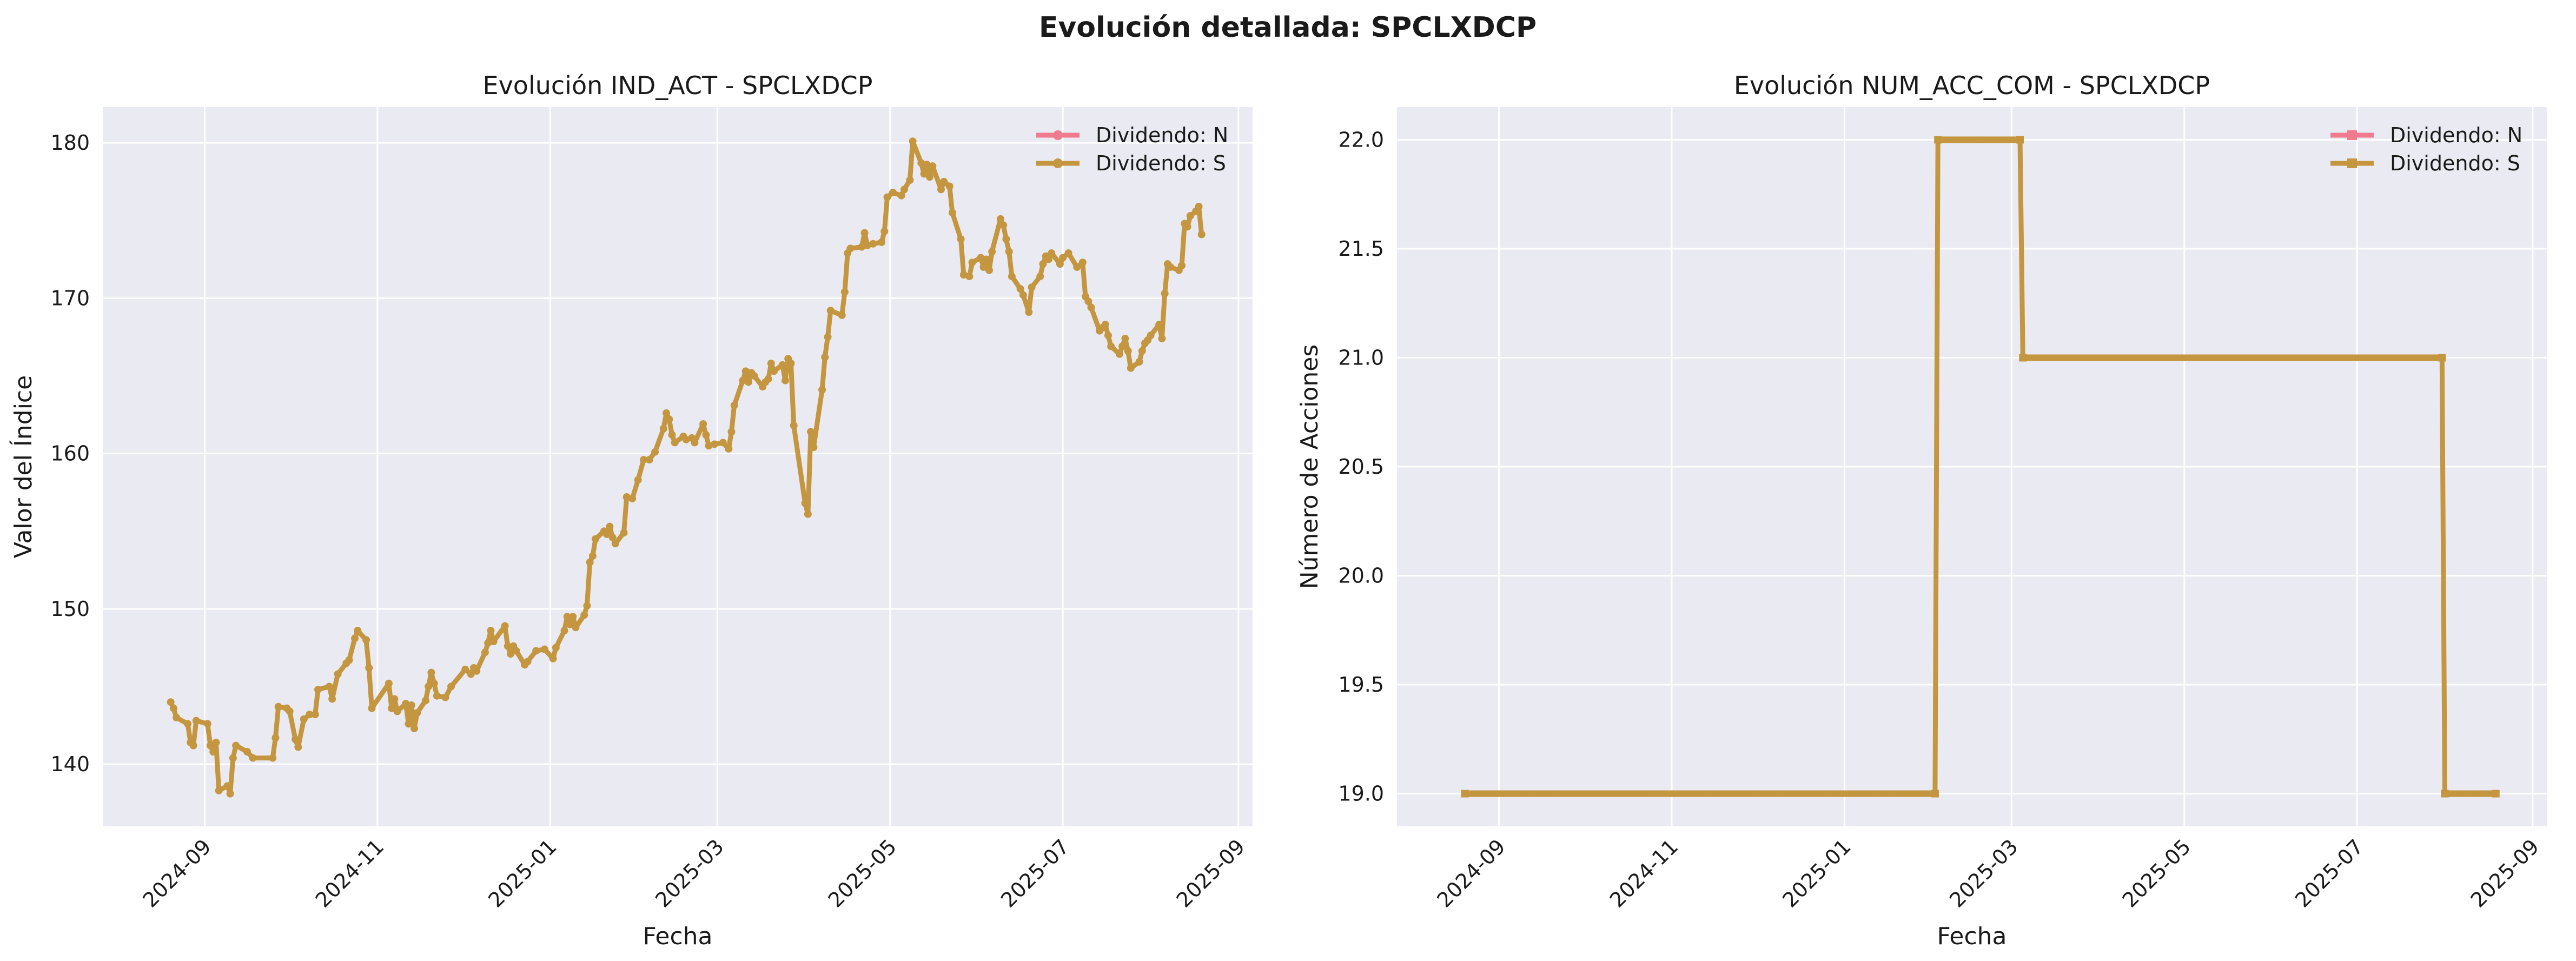 Image resolution: width=2576 pixels, height=961 pixels. Describe the element at coordinates (677, 936) in the screenshot. I see `x-axis-label-ind-act: Fecha` at that location.